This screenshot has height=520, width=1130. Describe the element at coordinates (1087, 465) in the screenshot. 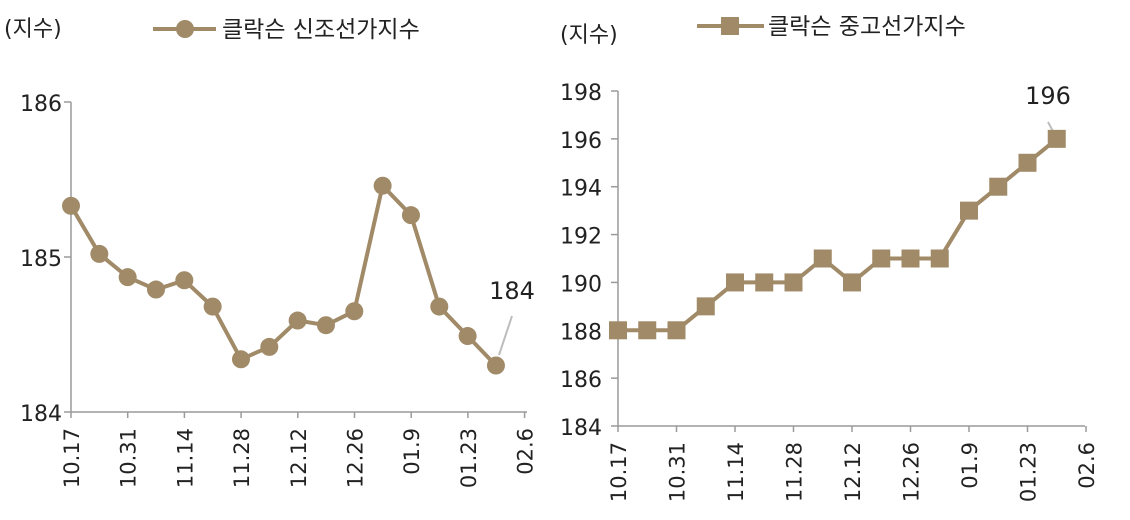

I see `right-x-tick-label: 02.6` at that location.